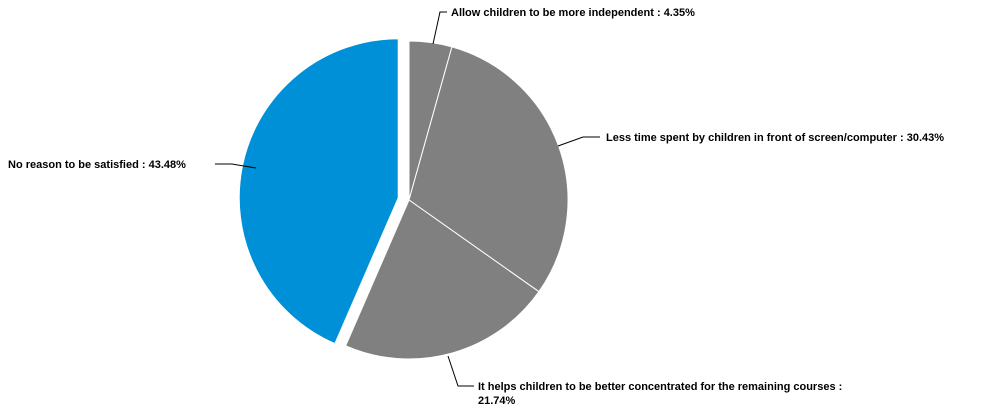  I want to click on leader-line-concentrated, so click(460, 371).